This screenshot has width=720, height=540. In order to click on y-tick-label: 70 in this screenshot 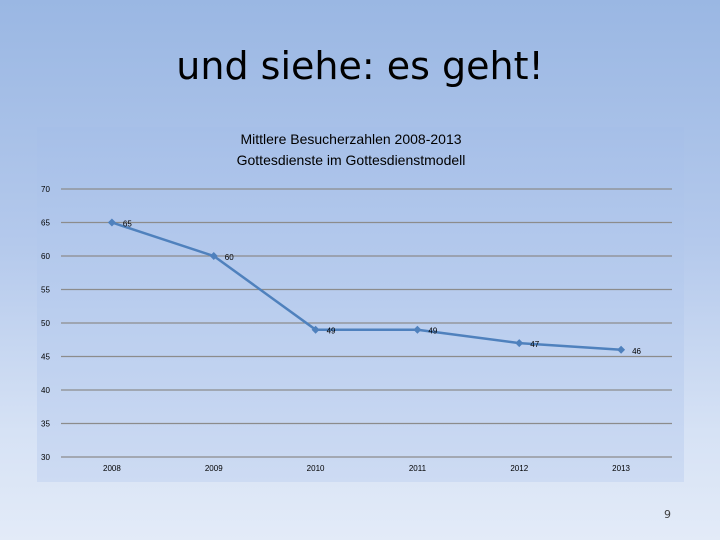, I will do `click(45, 189)`.